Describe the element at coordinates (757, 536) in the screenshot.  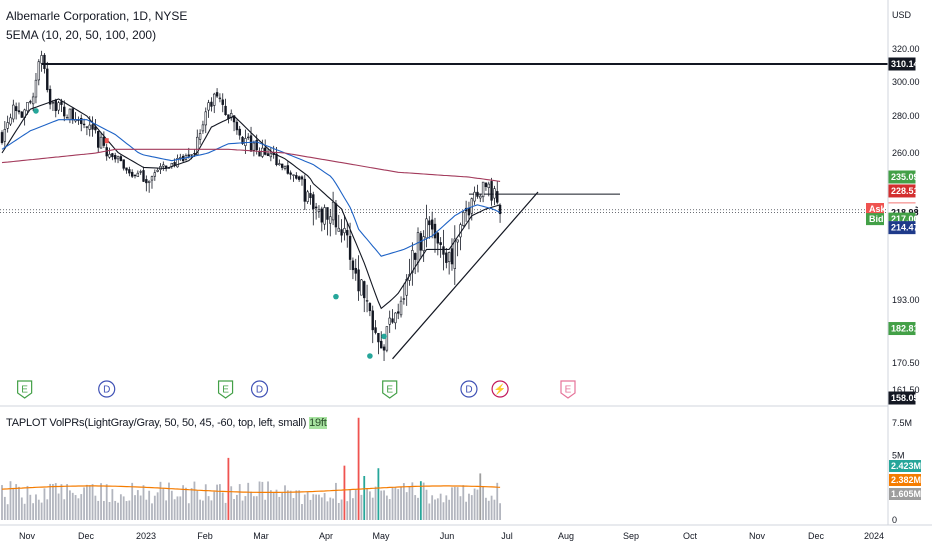
I see `time-tick-label: Nov` at that location.